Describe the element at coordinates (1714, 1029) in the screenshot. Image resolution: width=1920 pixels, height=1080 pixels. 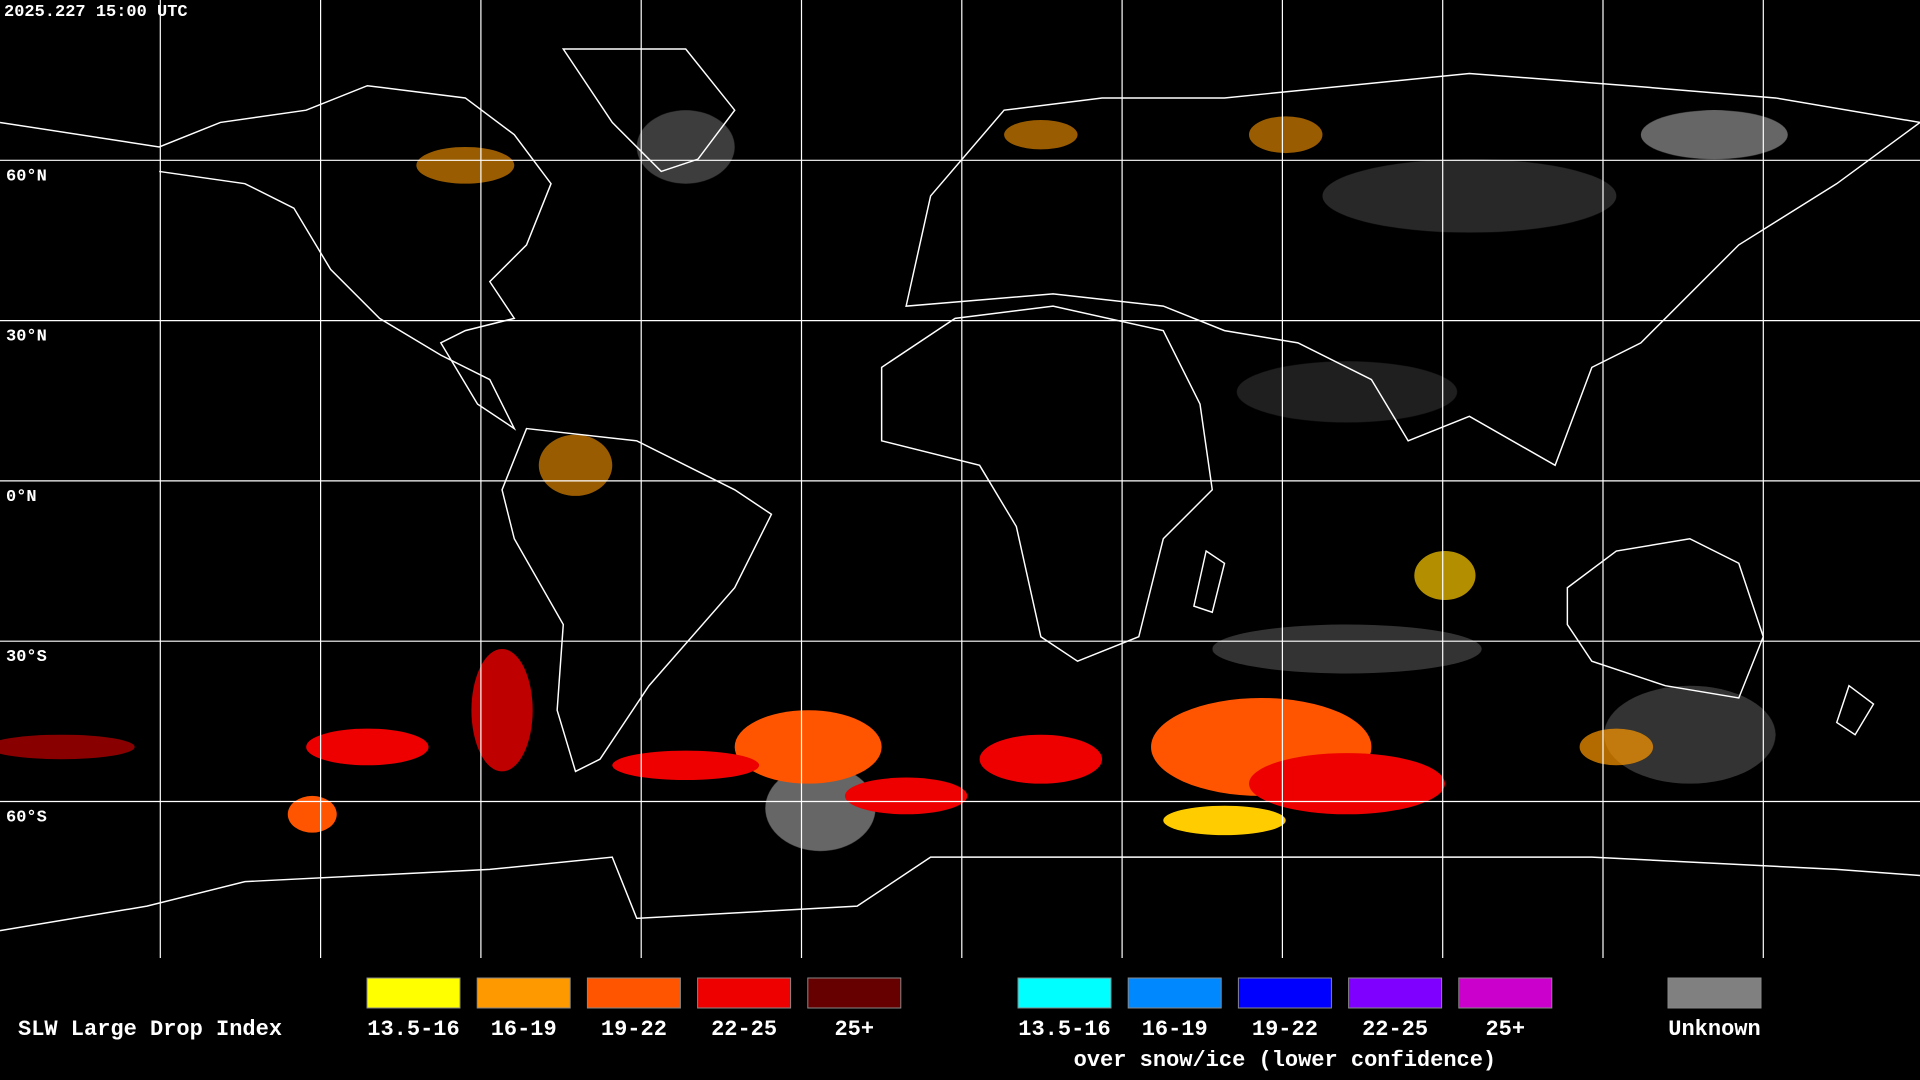
I see `legend-label: Unknown` at that location.